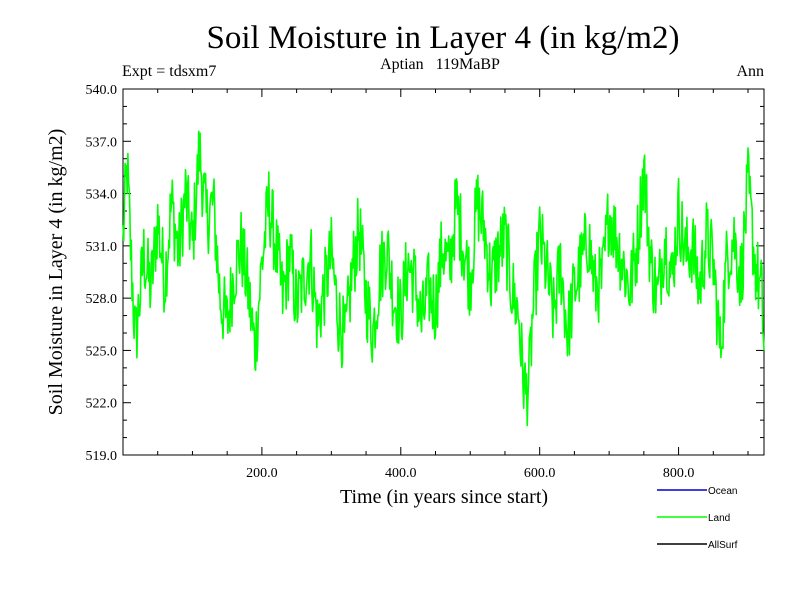 The image size is (800, 600). What do you see at coordinates (401, 473) in the screenshot?
I see `x-tick-label: 400.0` at bounding box center [401, 473].